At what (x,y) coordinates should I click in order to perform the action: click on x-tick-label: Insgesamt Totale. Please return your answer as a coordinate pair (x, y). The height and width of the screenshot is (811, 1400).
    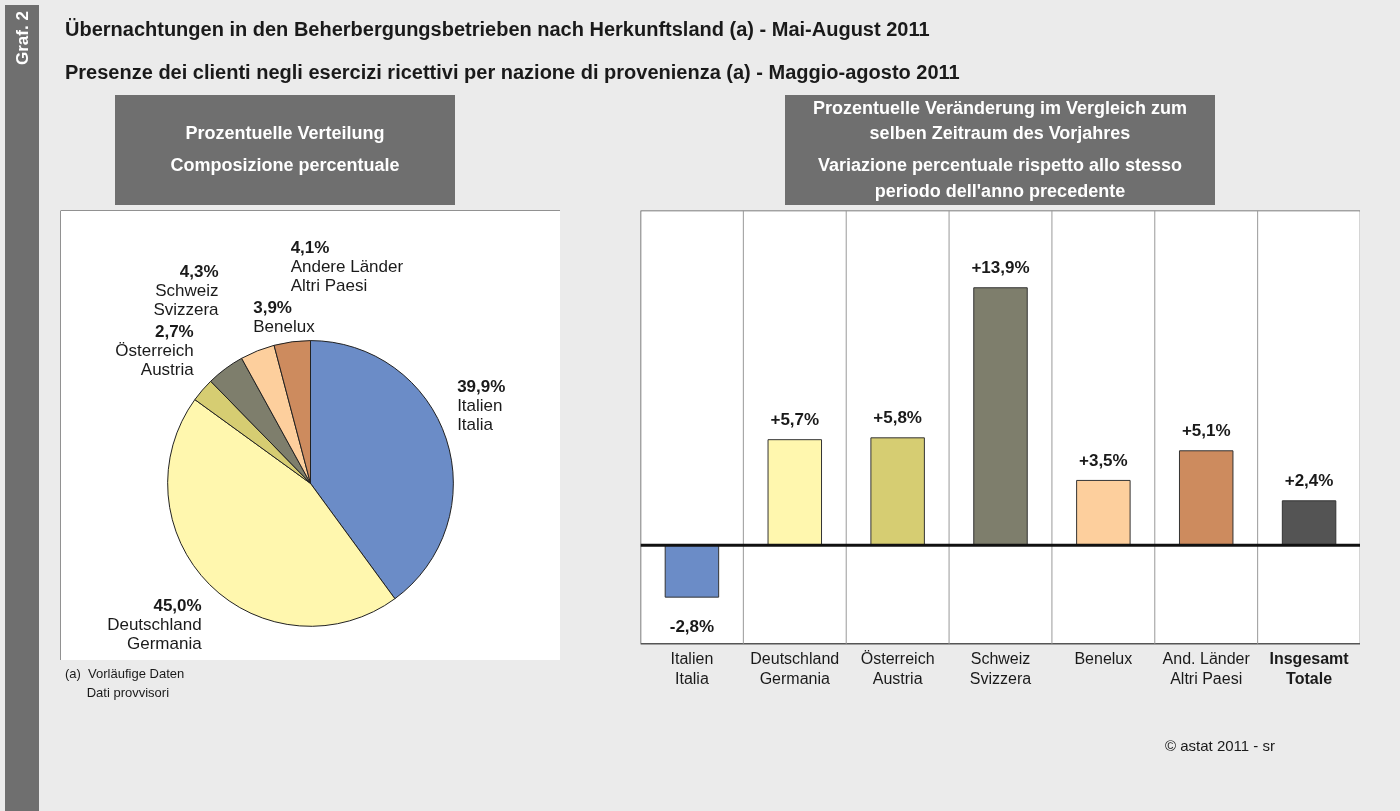
    Looking at the image, I should click on (1309, 668).